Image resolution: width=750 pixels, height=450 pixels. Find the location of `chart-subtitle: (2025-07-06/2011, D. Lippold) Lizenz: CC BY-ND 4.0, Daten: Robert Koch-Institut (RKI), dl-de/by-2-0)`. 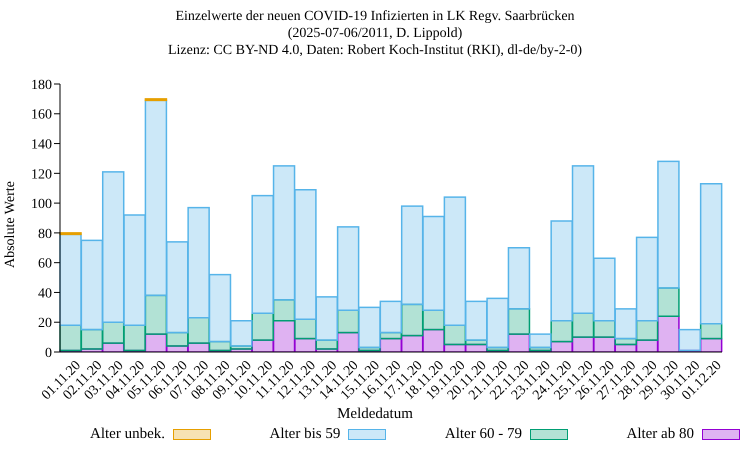

chart-subtitle: (2025-07-06/2011, D. Lippold) Lizenz: CC BY-ND 4.0, Daten: Robert Koch-Institut (RKI), dl-de/by-2-0) is located at coordinates (375, 42).